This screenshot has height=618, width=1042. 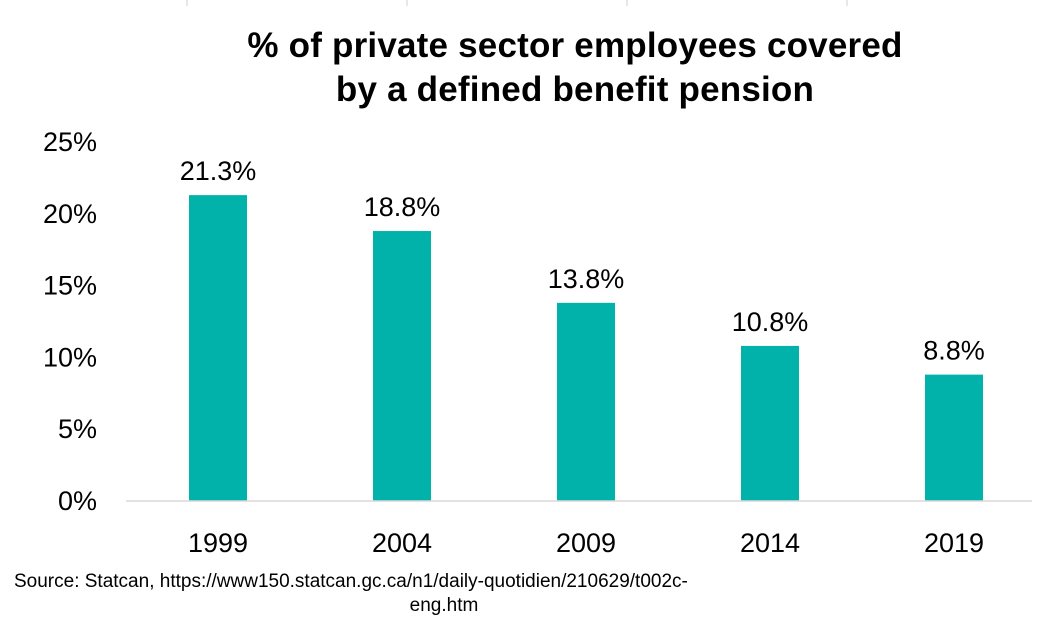 I want to click on y-axis: 0% 5% 10% 15% 20% 25%, so click(x=70, y=321).